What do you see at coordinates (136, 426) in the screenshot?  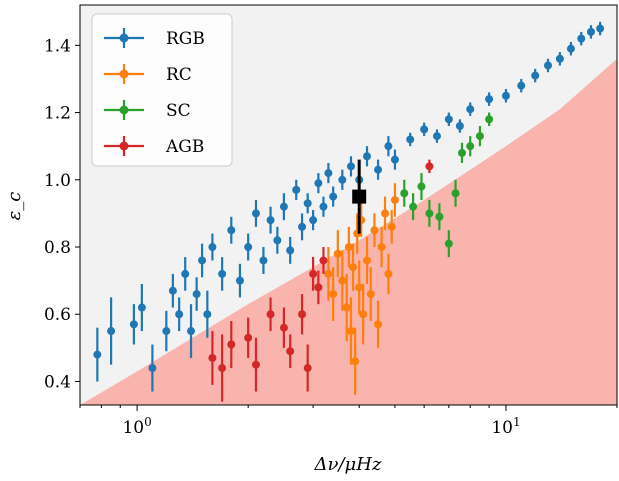 I see `x-tick-label: 100` at bounding box center [136, 426].